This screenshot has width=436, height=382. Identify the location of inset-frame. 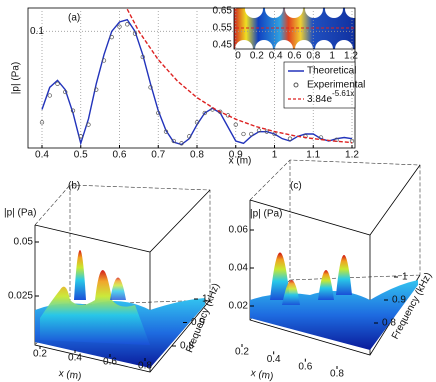
(294, 28).